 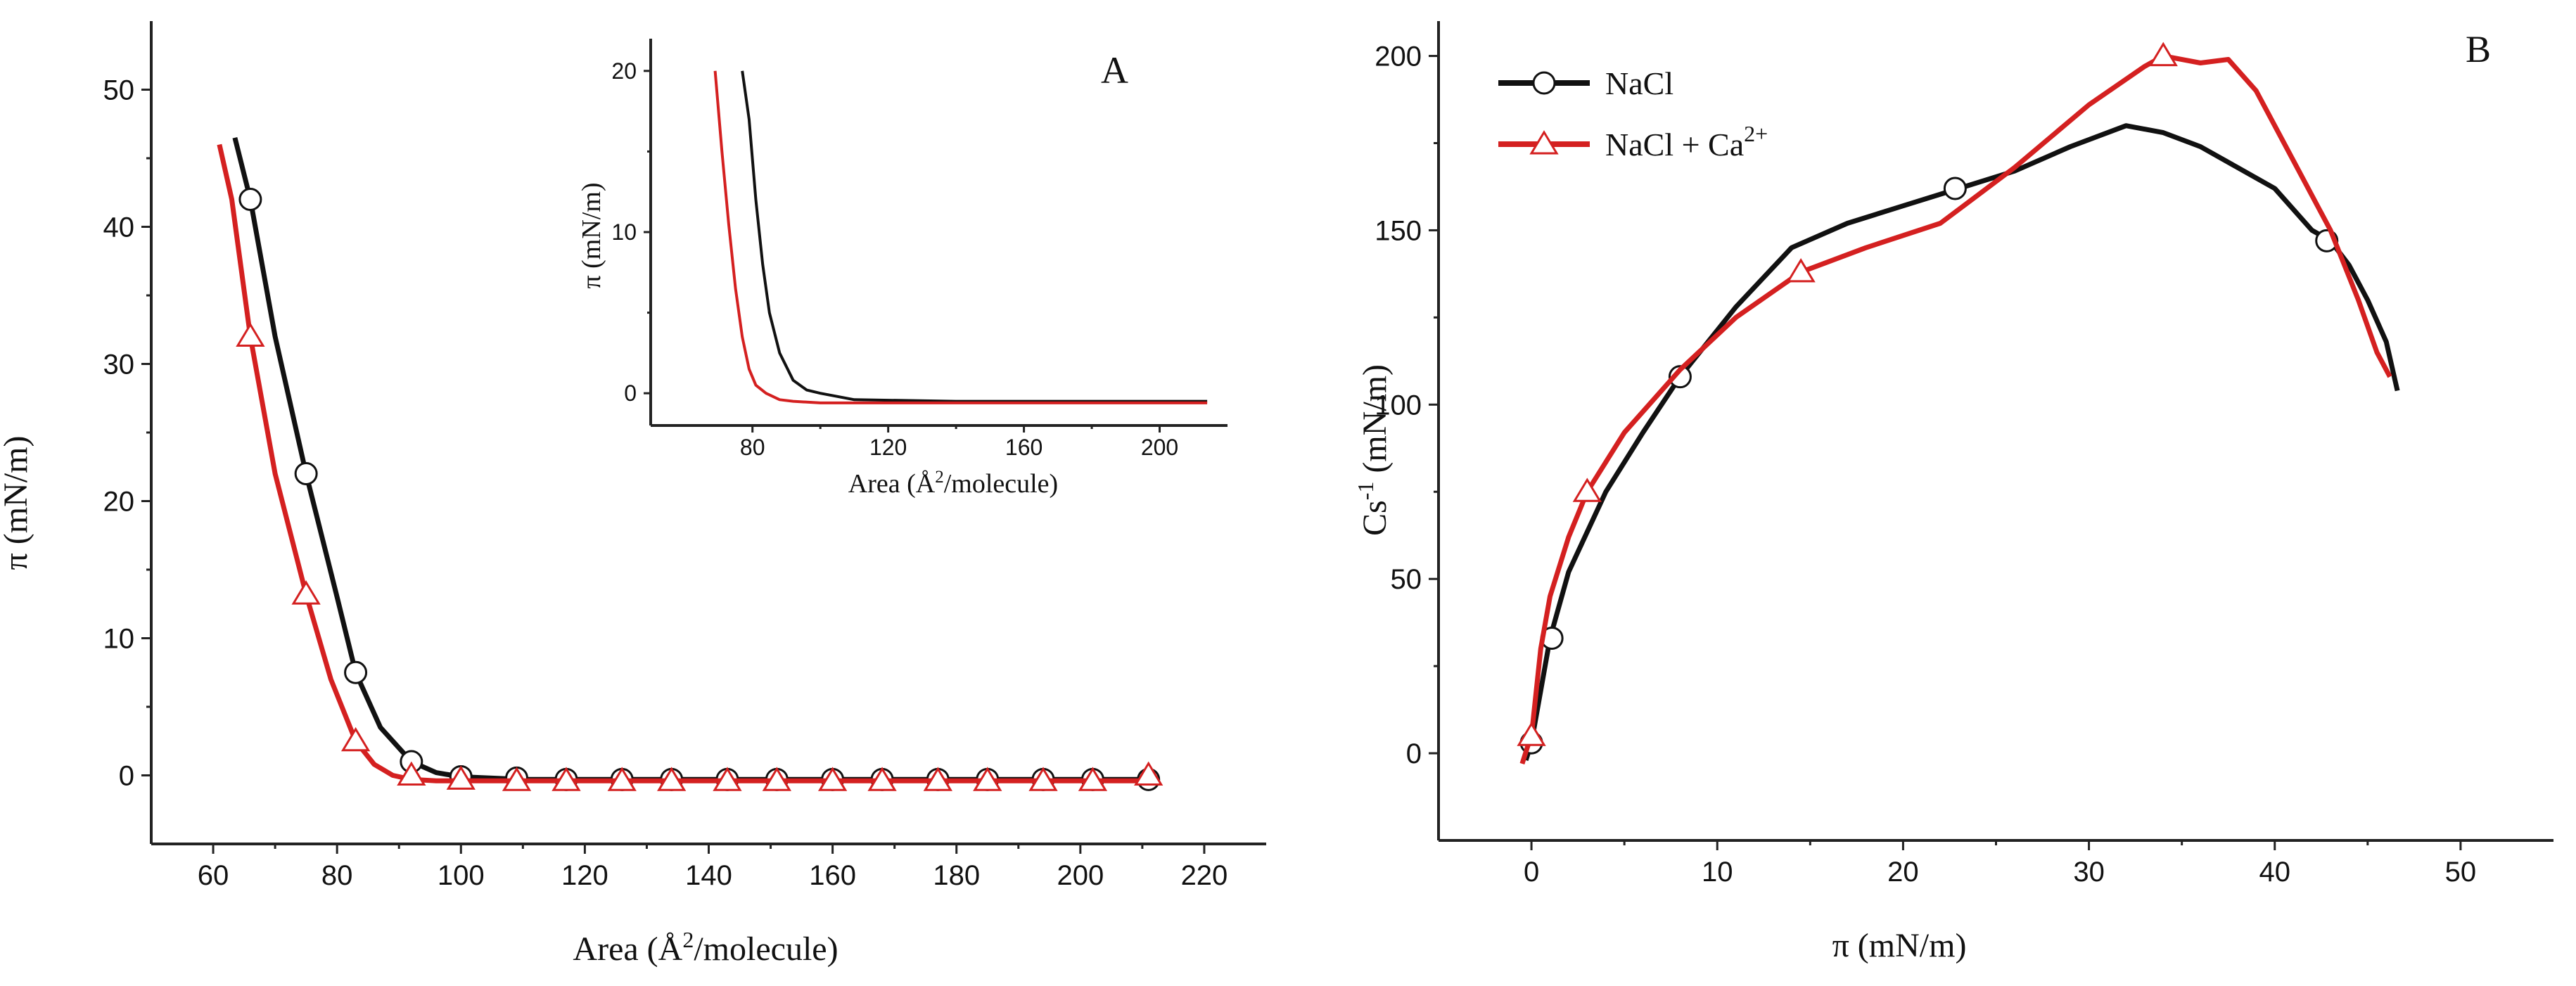 I want to click on panel-a-x-tick-label: 120, so click(x=584, y=876).